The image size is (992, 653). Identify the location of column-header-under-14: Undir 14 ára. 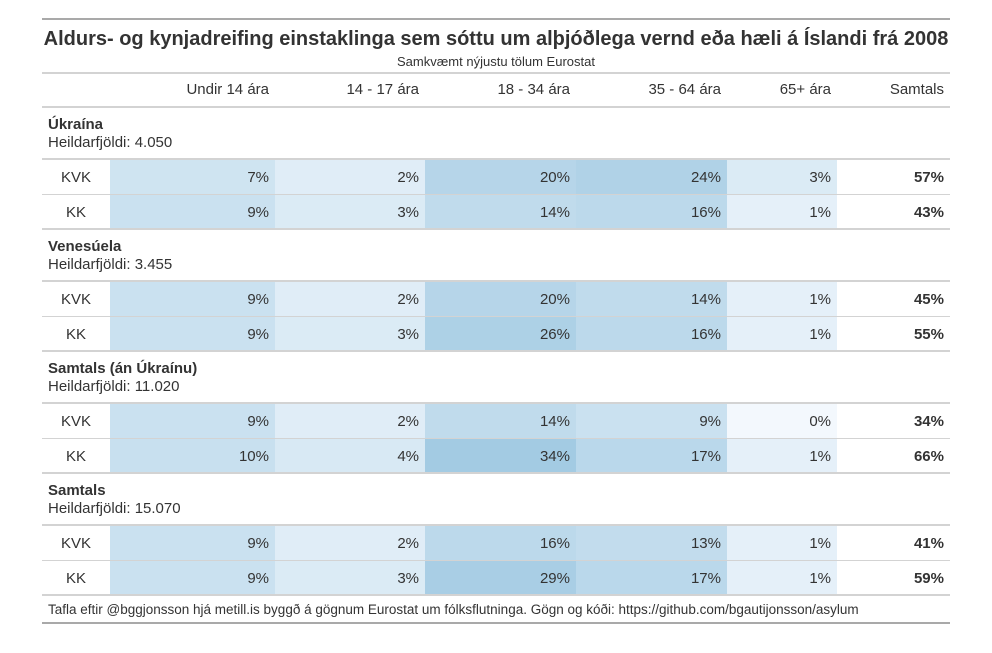
(227, 89).